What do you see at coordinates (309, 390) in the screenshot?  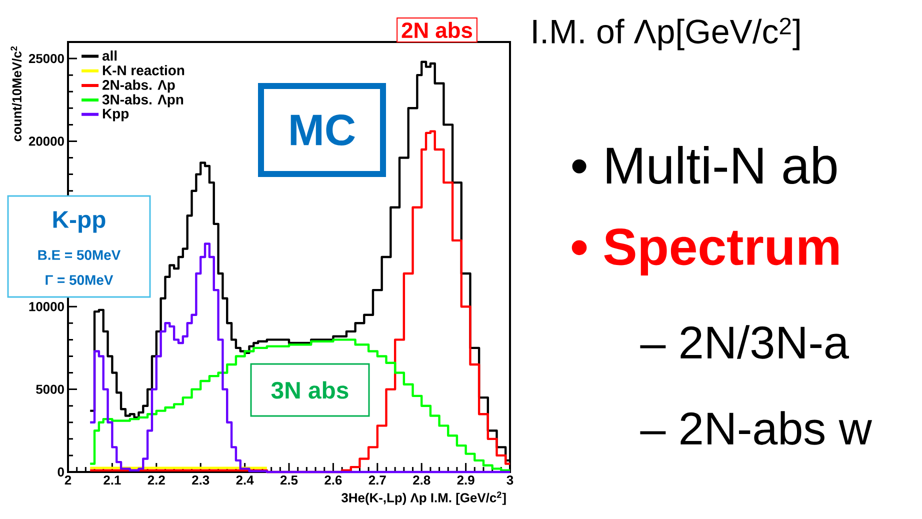 I see `annotation: 3N abs` at bounding box center [309, 390].